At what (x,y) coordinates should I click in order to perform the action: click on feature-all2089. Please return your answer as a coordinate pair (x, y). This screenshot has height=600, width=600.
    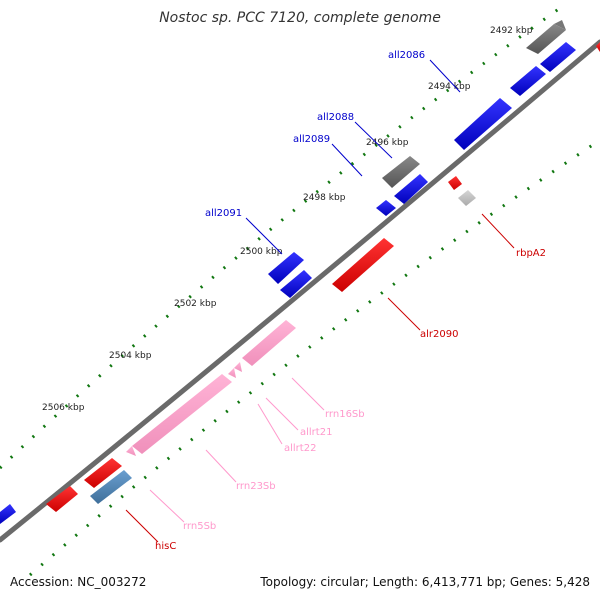
    Looking at the image, I should click on (402, 195).